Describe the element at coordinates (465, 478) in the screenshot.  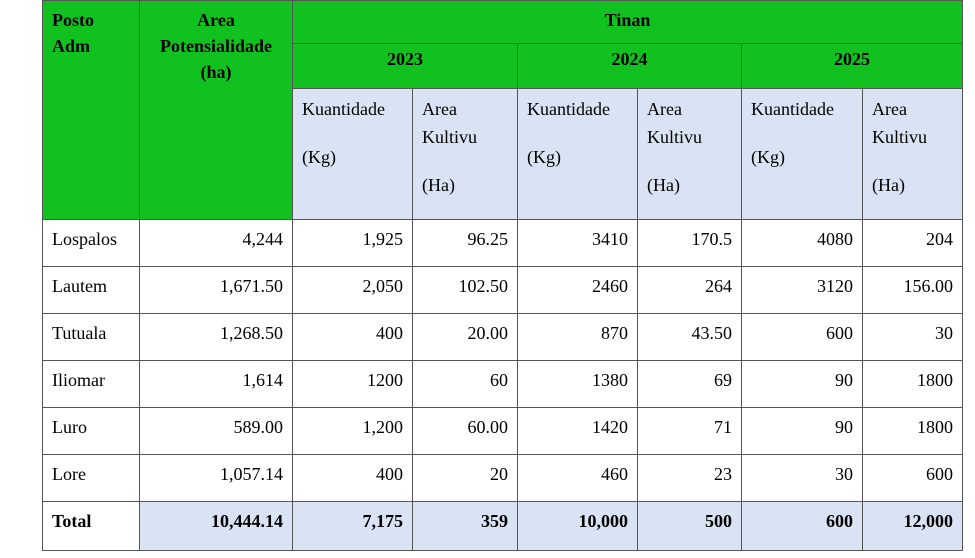
I see `cell: 20` at that location.